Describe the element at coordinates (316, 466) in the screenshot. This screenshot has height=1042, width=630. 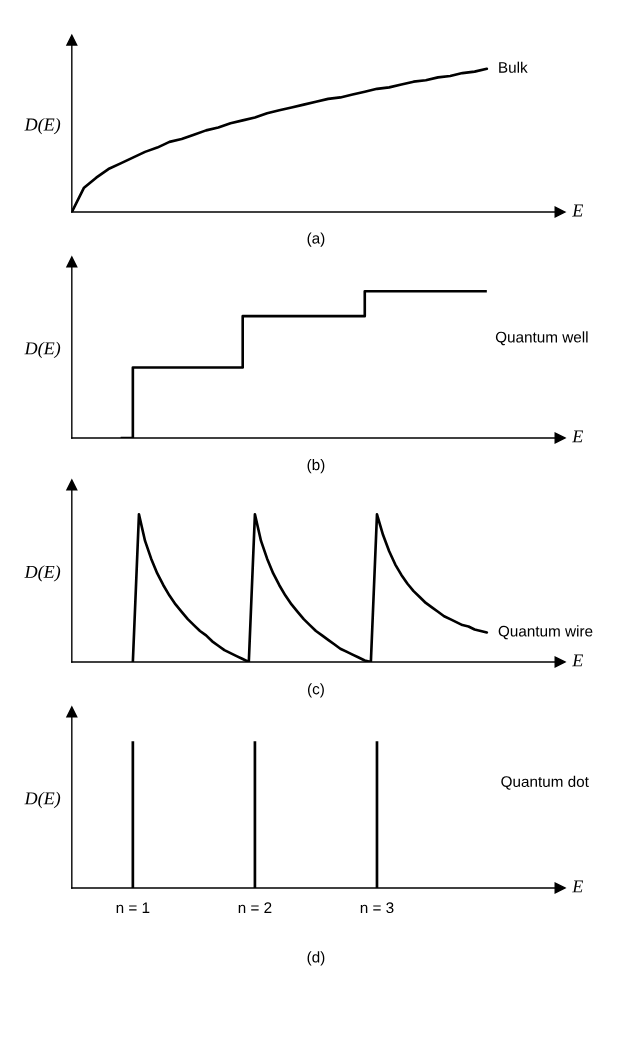
I see `text: (b)` at that location.